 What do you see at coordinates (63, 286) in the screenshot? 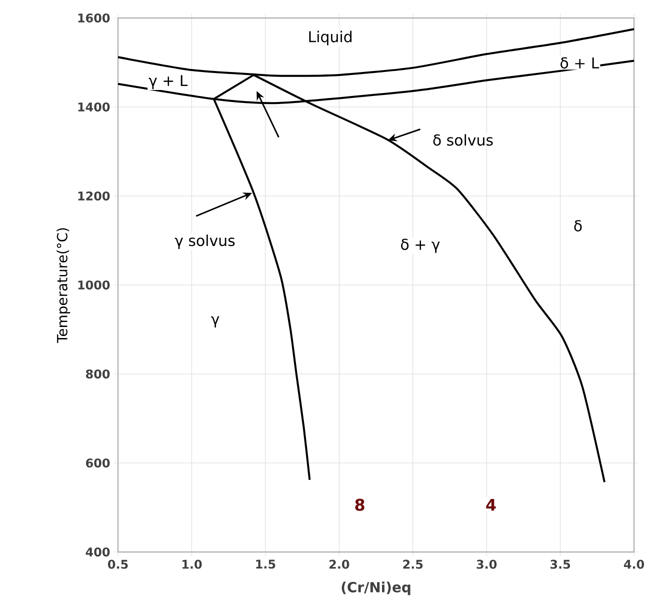
I see `y-axis-title: Temperature(°C)` at bounding box center [63, 286].